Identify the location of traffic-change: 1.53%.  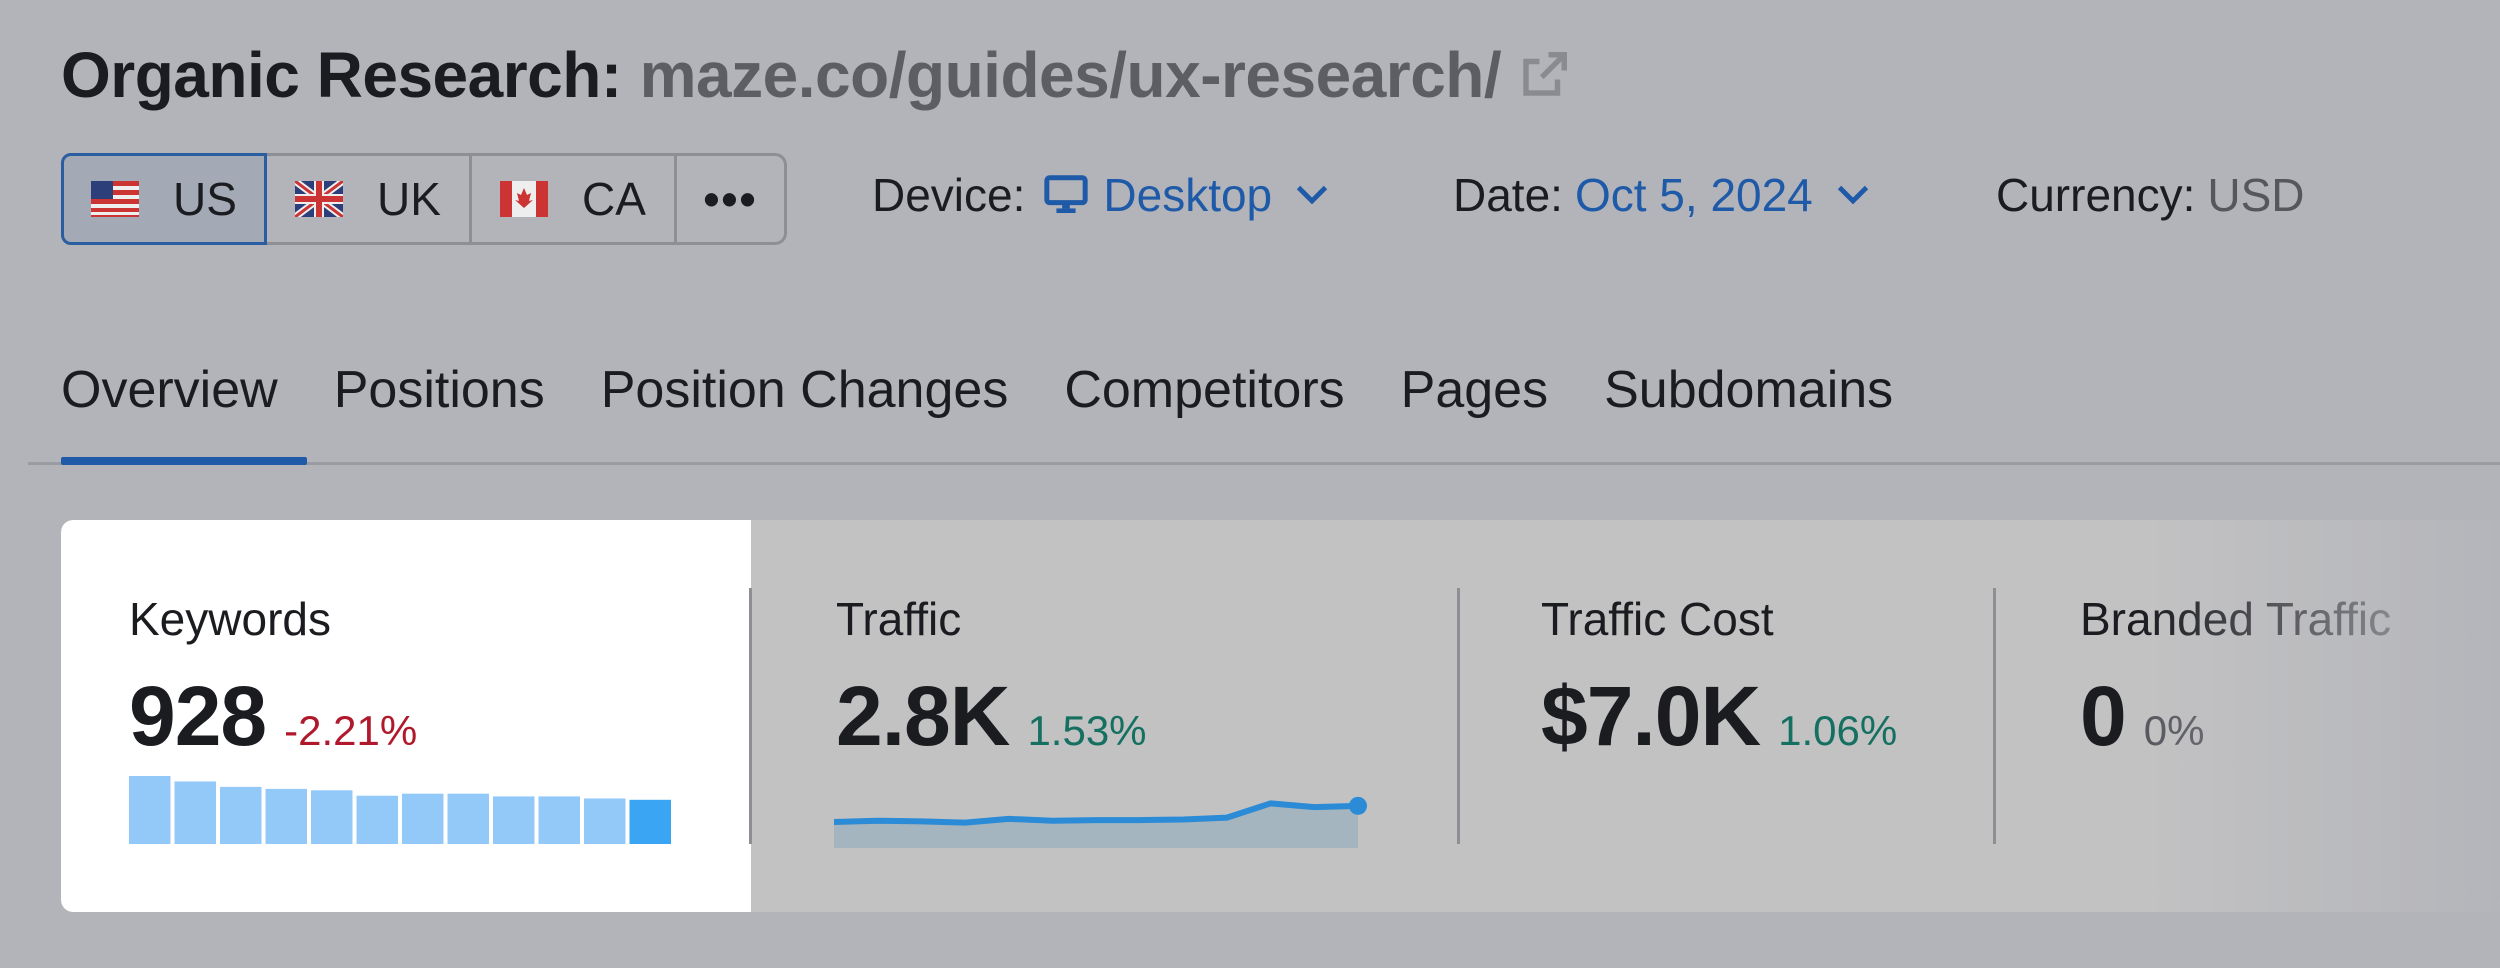
(1087, 730).